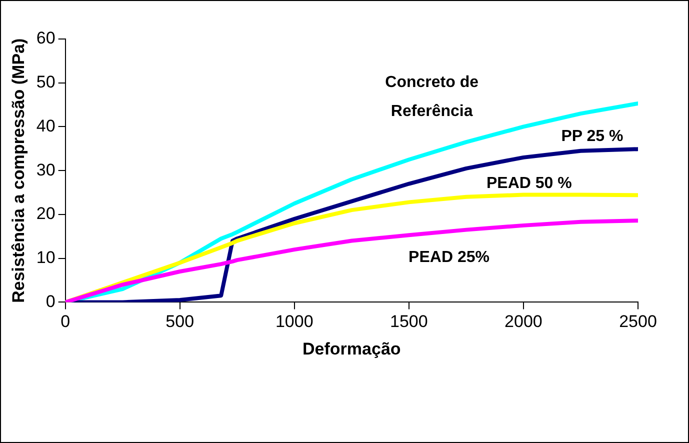 The width and height of the screenshot is (689, 443). Describe the element at coordinates (638, 322) in the screenshot. I see `x-tick-label: 2500` at that location.